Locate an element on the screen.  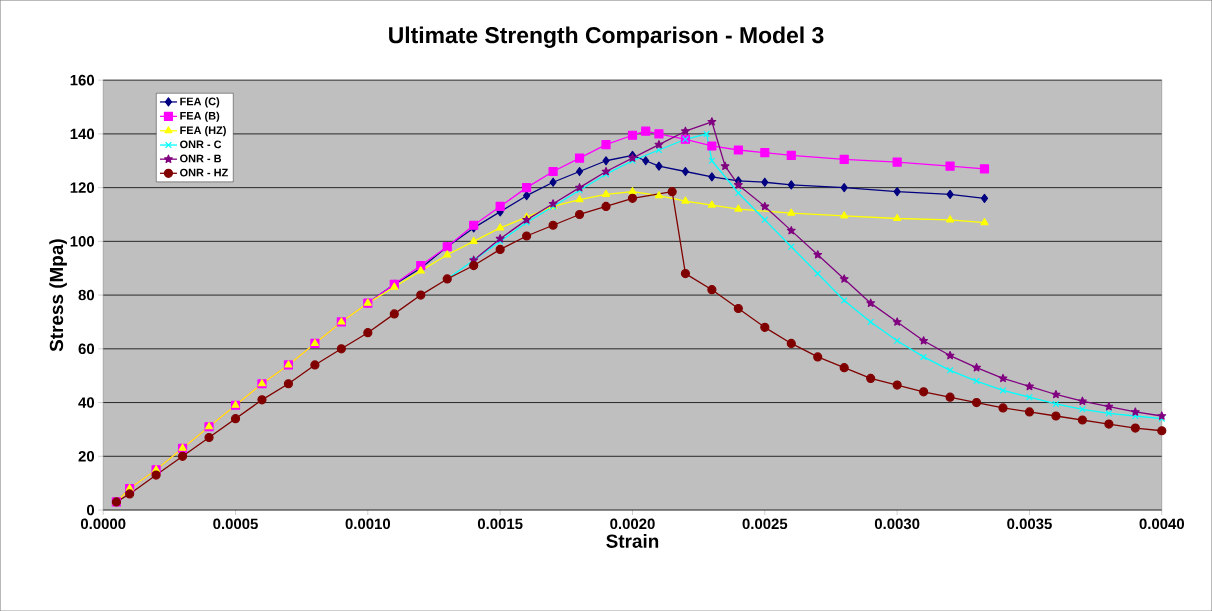
y-tick-label: 0 is located at coordinates (90, 510).